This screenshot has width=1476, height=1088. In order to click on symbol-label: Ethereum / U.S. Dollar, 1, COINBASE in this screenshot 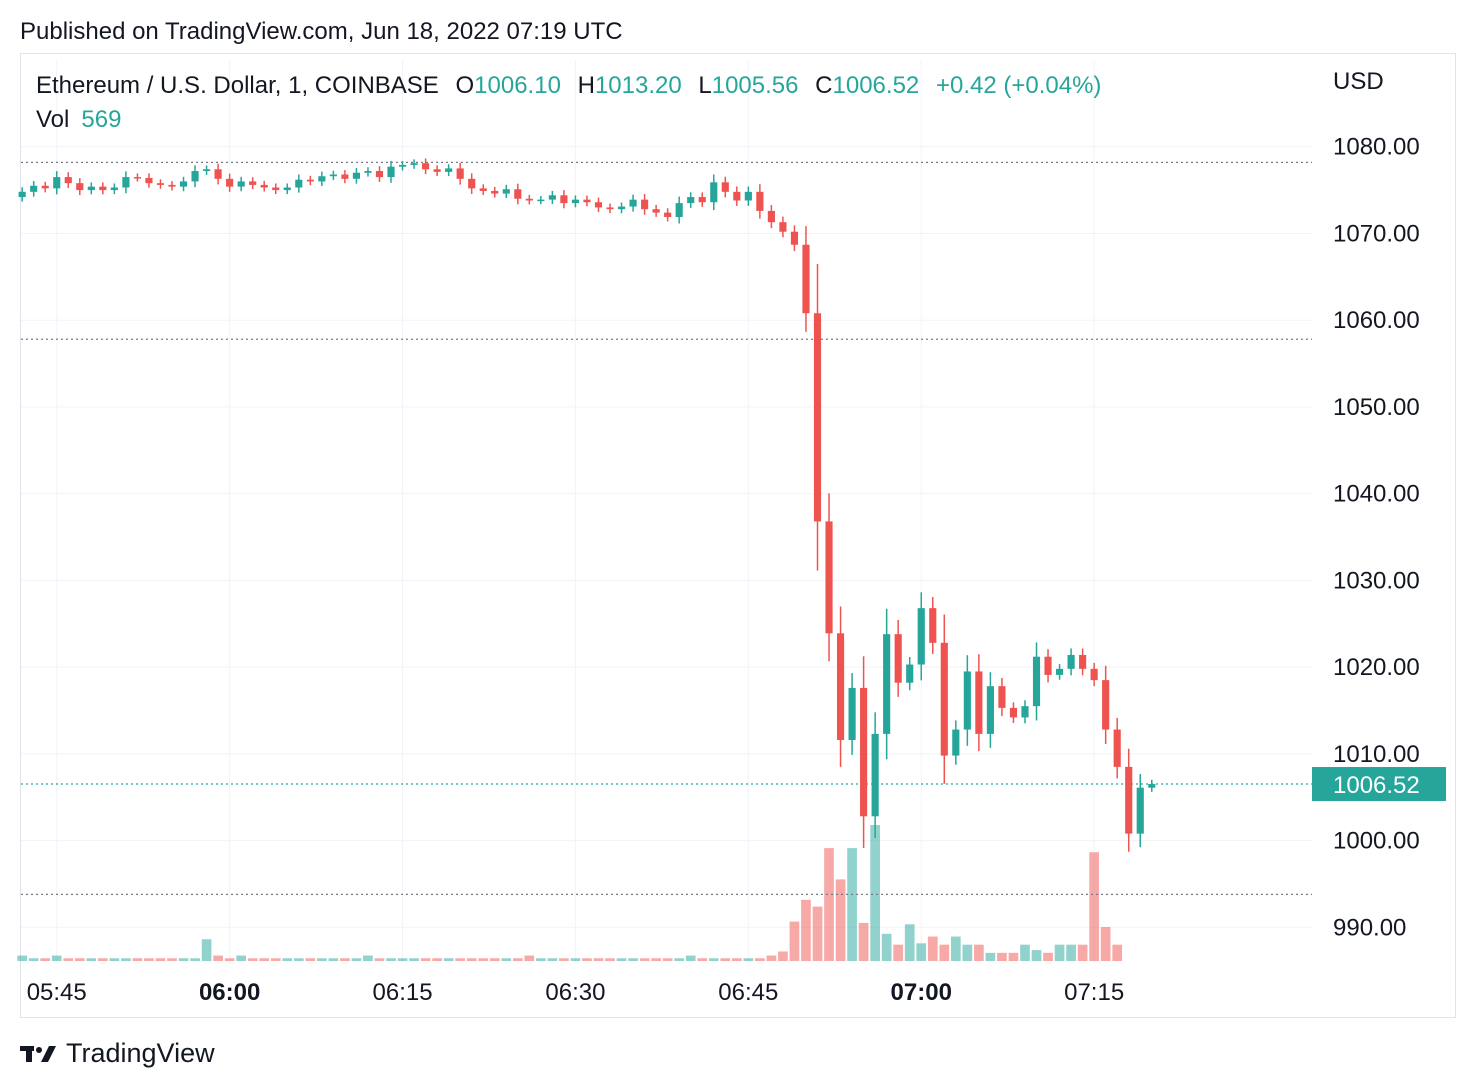, I will do `click(237, 85)`.